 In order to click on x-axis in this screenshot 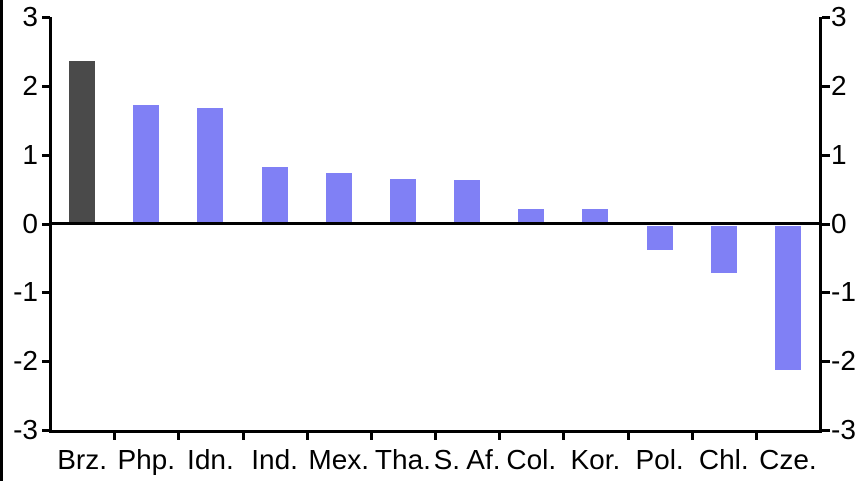, I will do `click(435, 431)`.